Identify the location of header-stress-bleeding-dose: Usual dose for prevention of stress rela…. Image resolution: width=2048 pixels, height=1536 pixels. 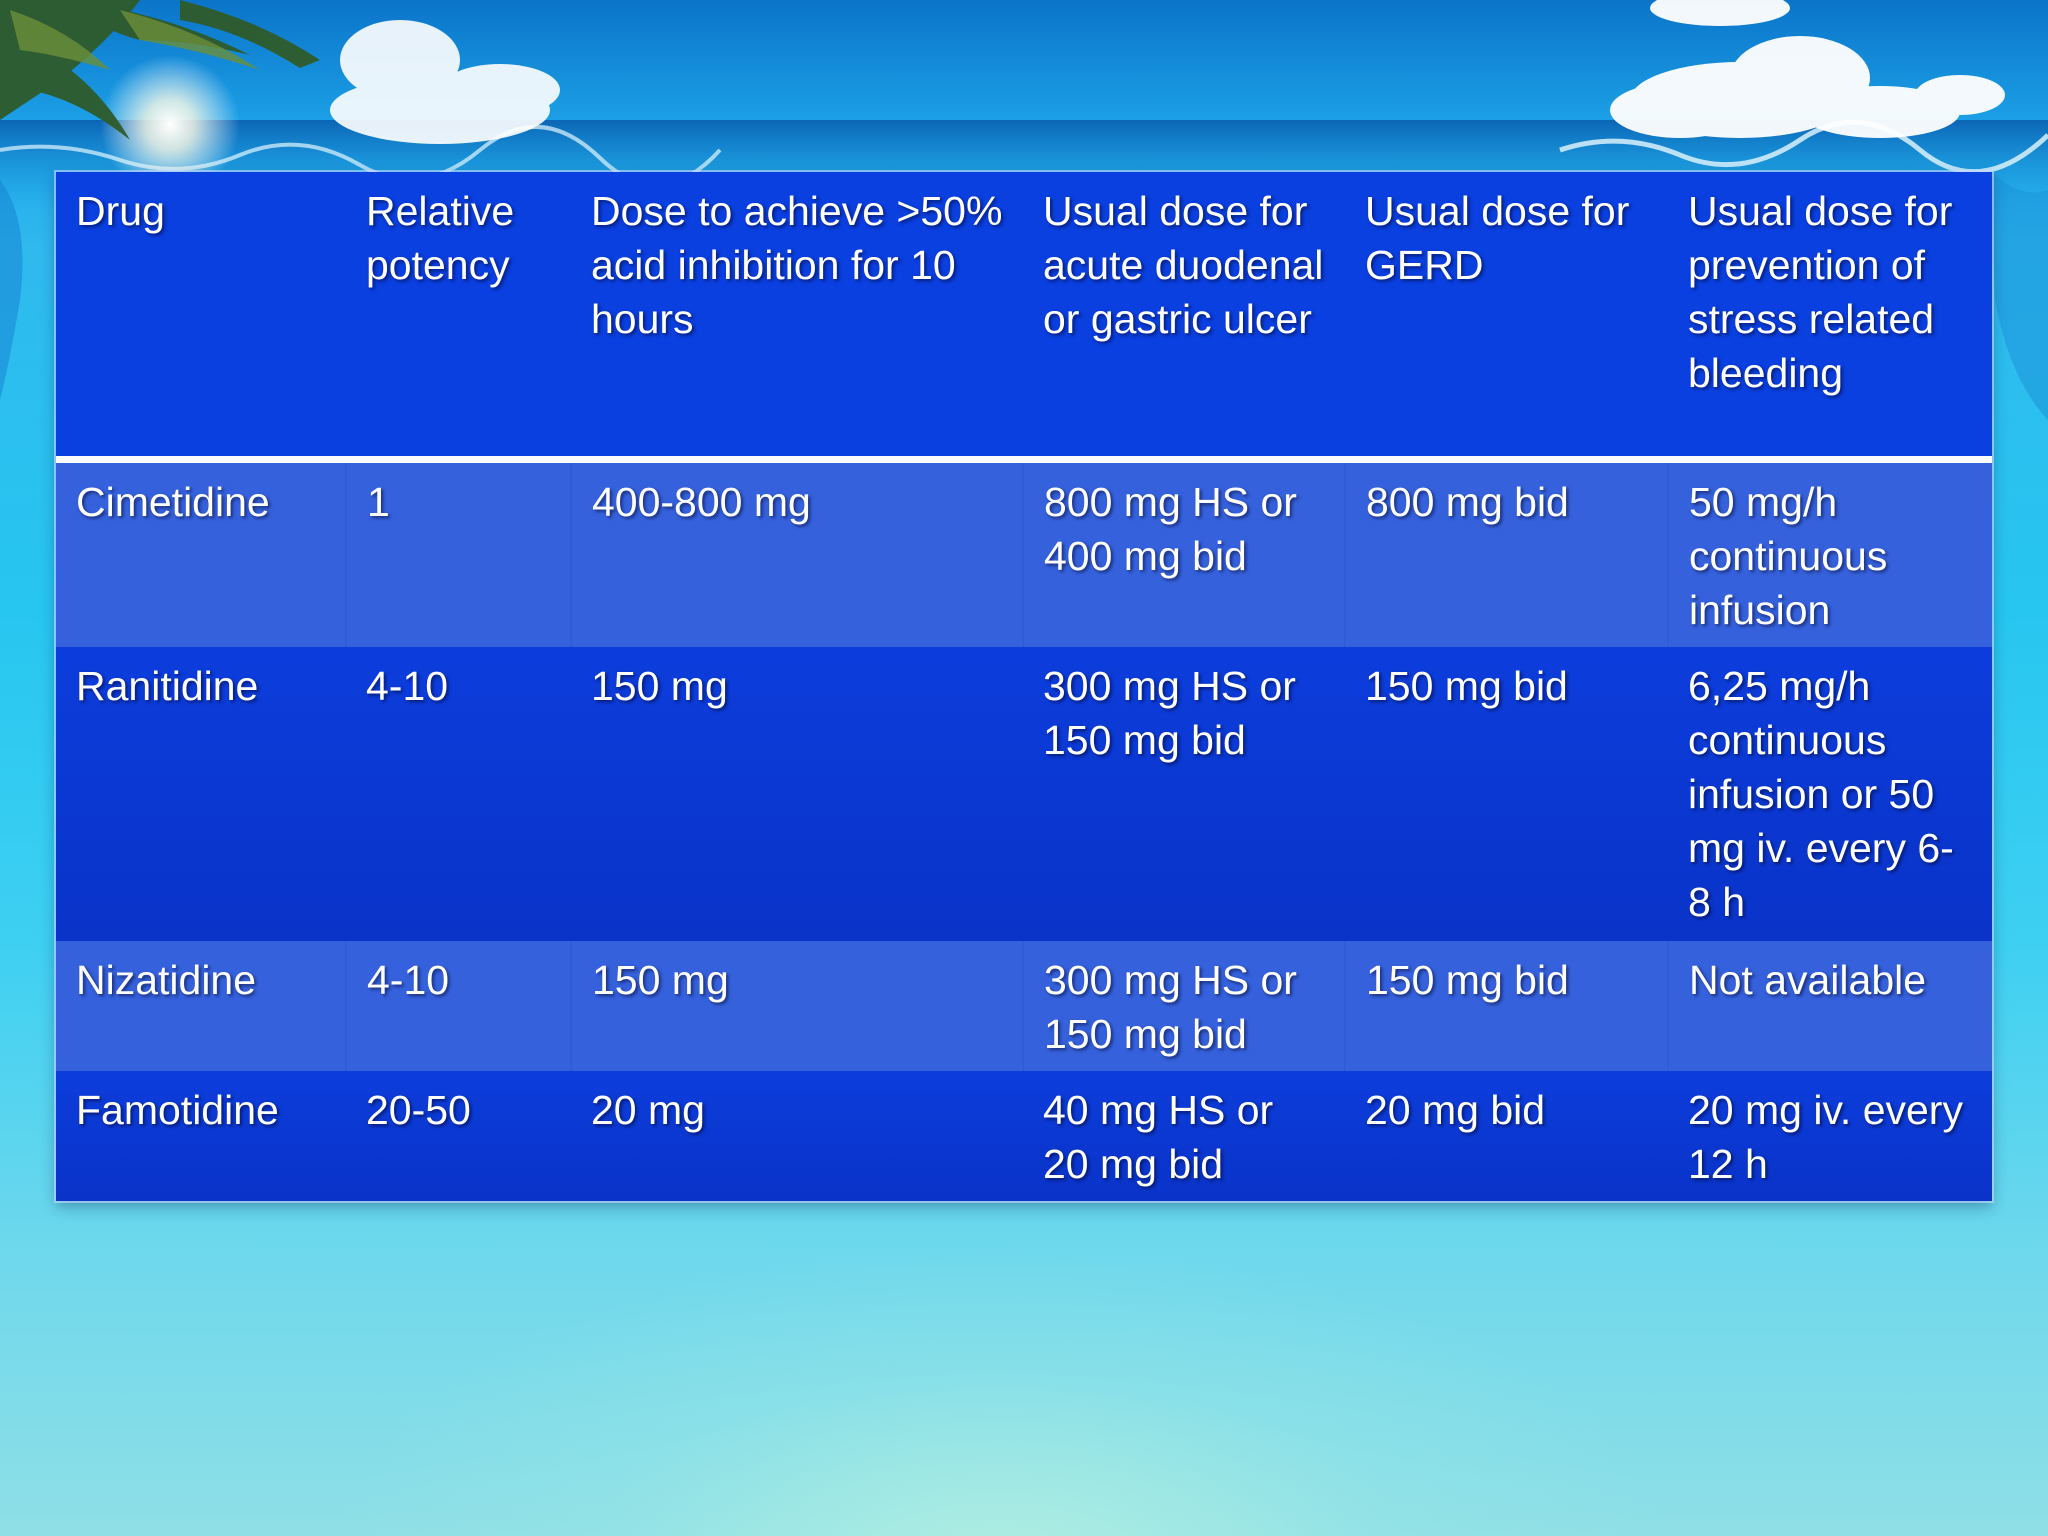
(1830, 317).